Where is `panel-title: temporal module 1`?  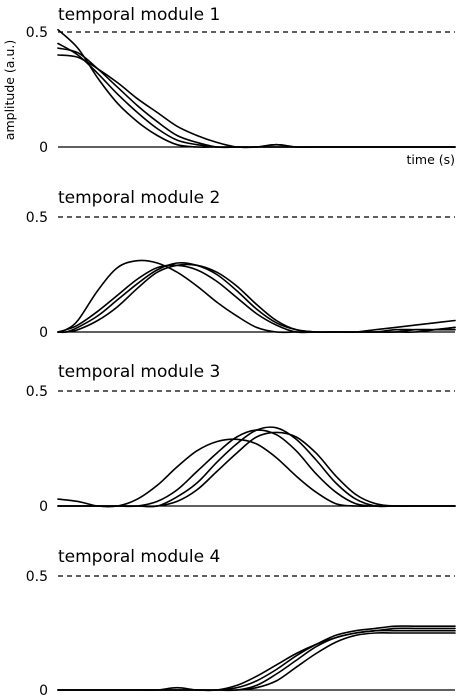
panel-title: temporal module 1 is located at coordinates (139, 15).